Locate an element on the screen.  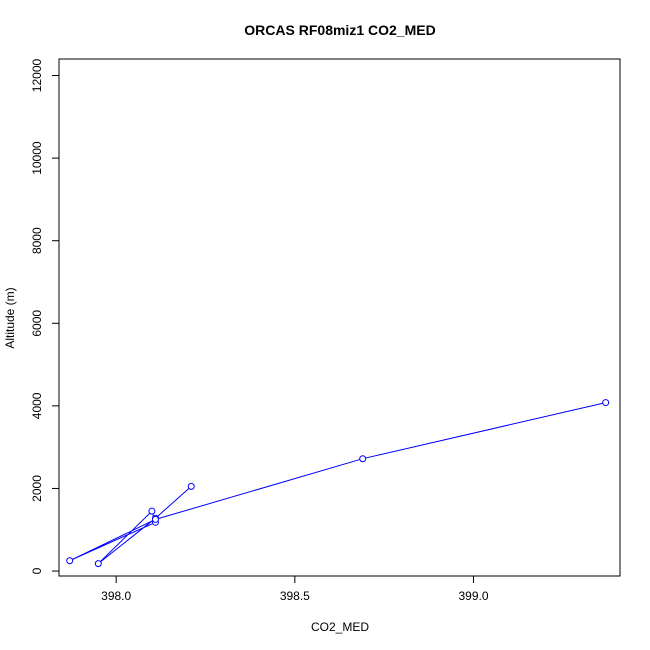
y-axis-label: Altitude (m) is located at coordinates (10, 317).